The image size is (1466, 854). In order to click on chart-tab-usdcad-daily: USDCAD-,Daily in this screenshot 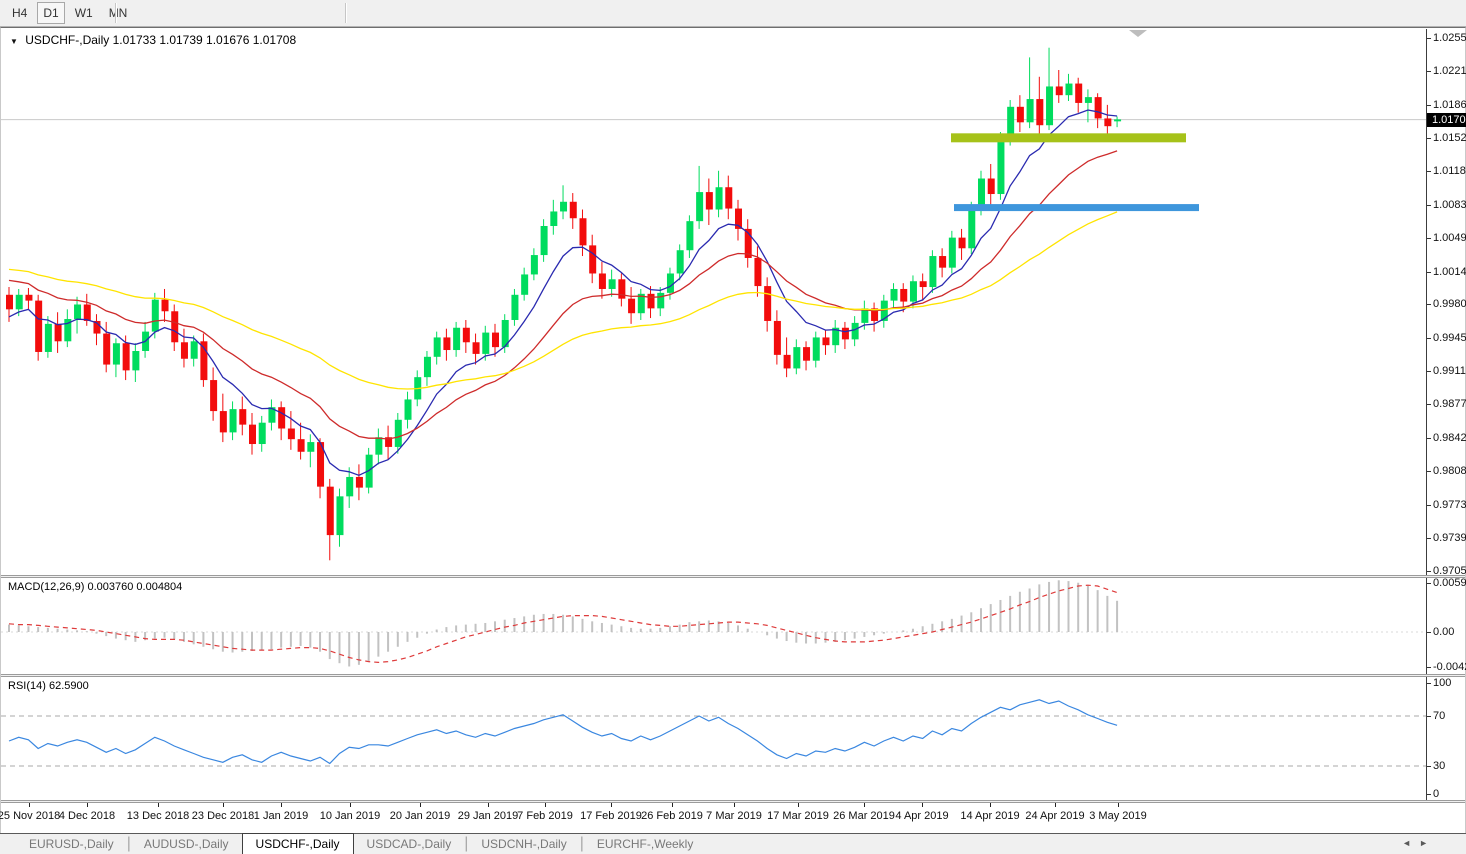, I will do `click(409, 844)`.